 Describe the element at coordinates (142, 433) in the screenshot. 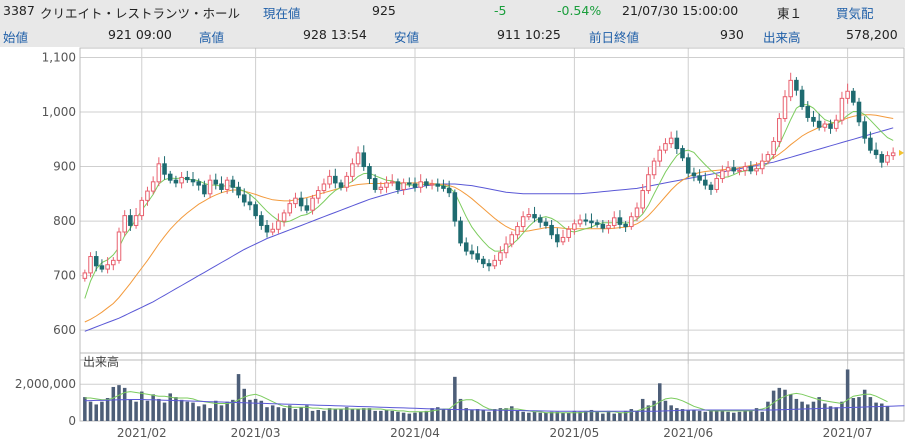

I see `month-tick-label: 2021/02` at that location.